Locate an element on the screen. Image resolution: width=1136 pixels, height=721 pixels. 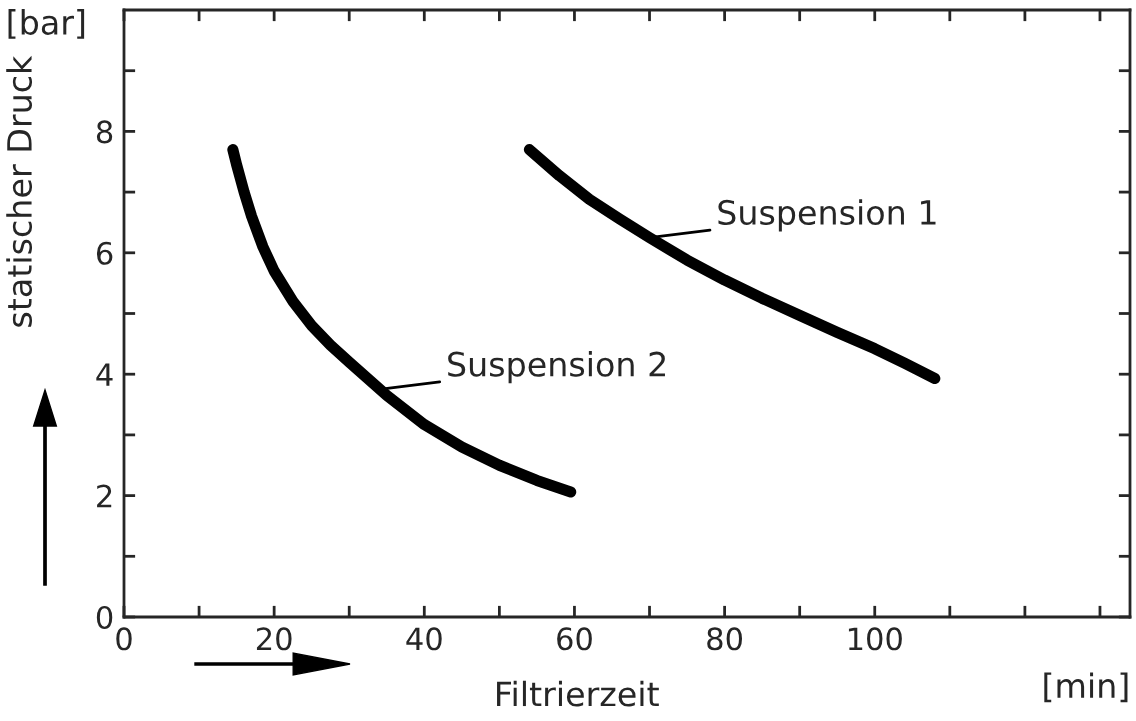
y-tick-label: 6 is located at coordinates (104, 253).